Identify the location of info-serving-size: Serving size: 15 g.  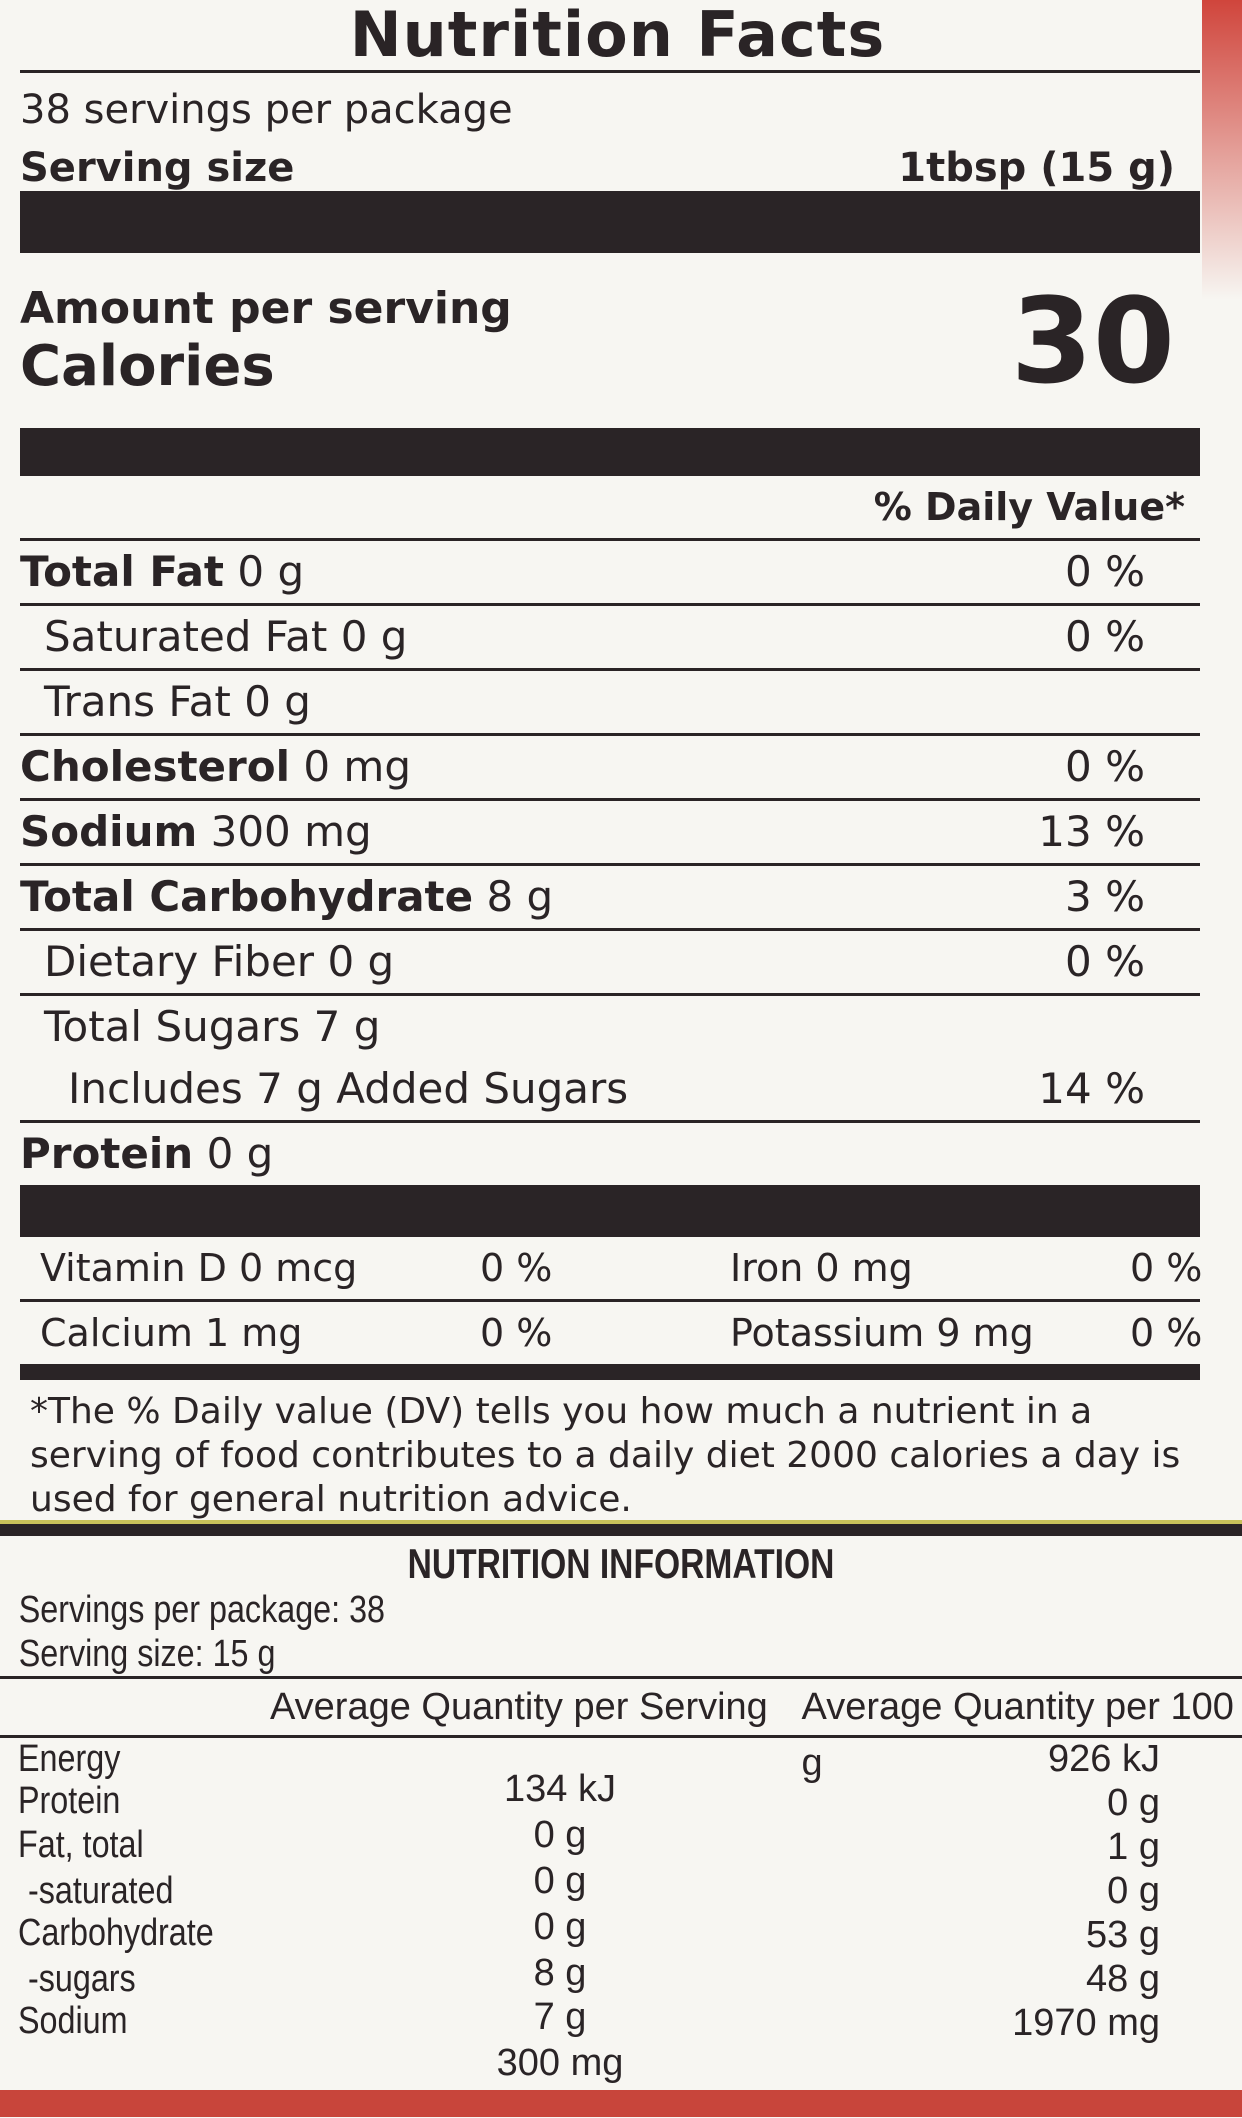
(147, 1654).